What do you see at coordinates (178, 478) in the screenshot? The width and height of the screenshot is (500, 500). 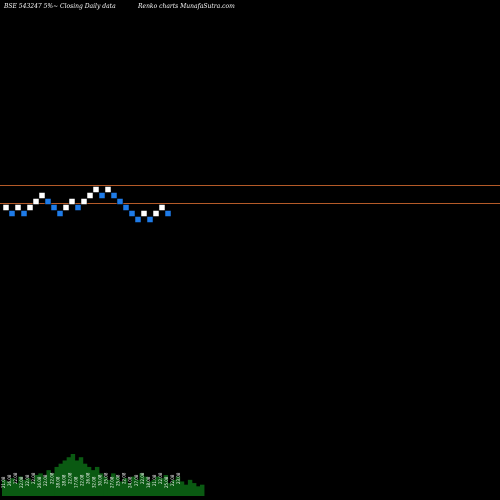 I see `volume-label: 23.08` at bounding box center [178, 478].